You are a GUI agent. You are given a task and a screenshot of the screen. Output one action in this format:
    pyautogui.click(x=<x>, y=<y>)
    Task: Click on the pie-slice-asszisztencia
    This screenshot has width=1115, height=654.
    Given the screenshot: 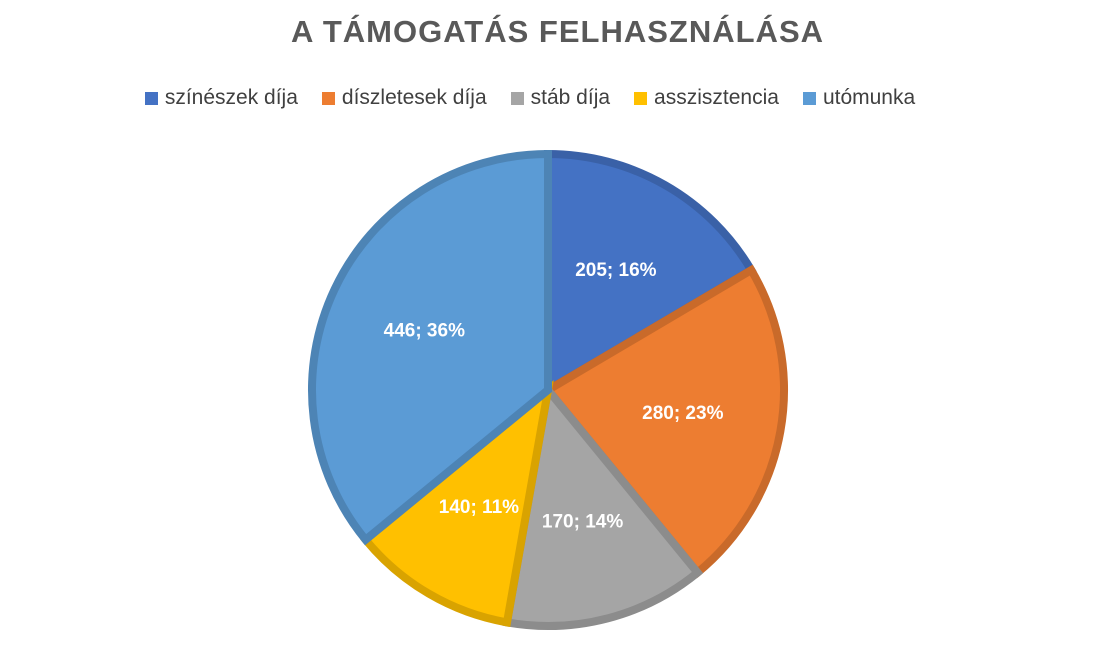 What is the action you would take?
    pyautogui.click(x=456, y=504)
    